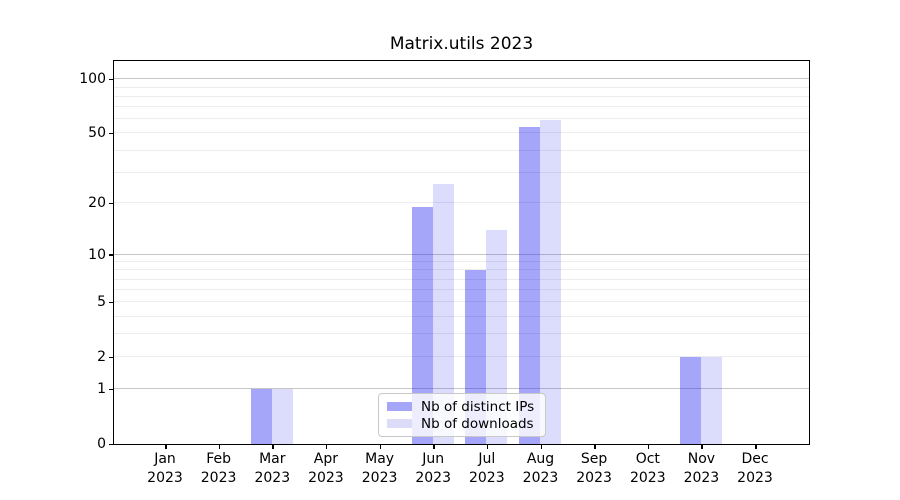 This screenshot has height=500, width=900. I want to click on x-tick-label-sep: Sep 2023, so click(594, 469).